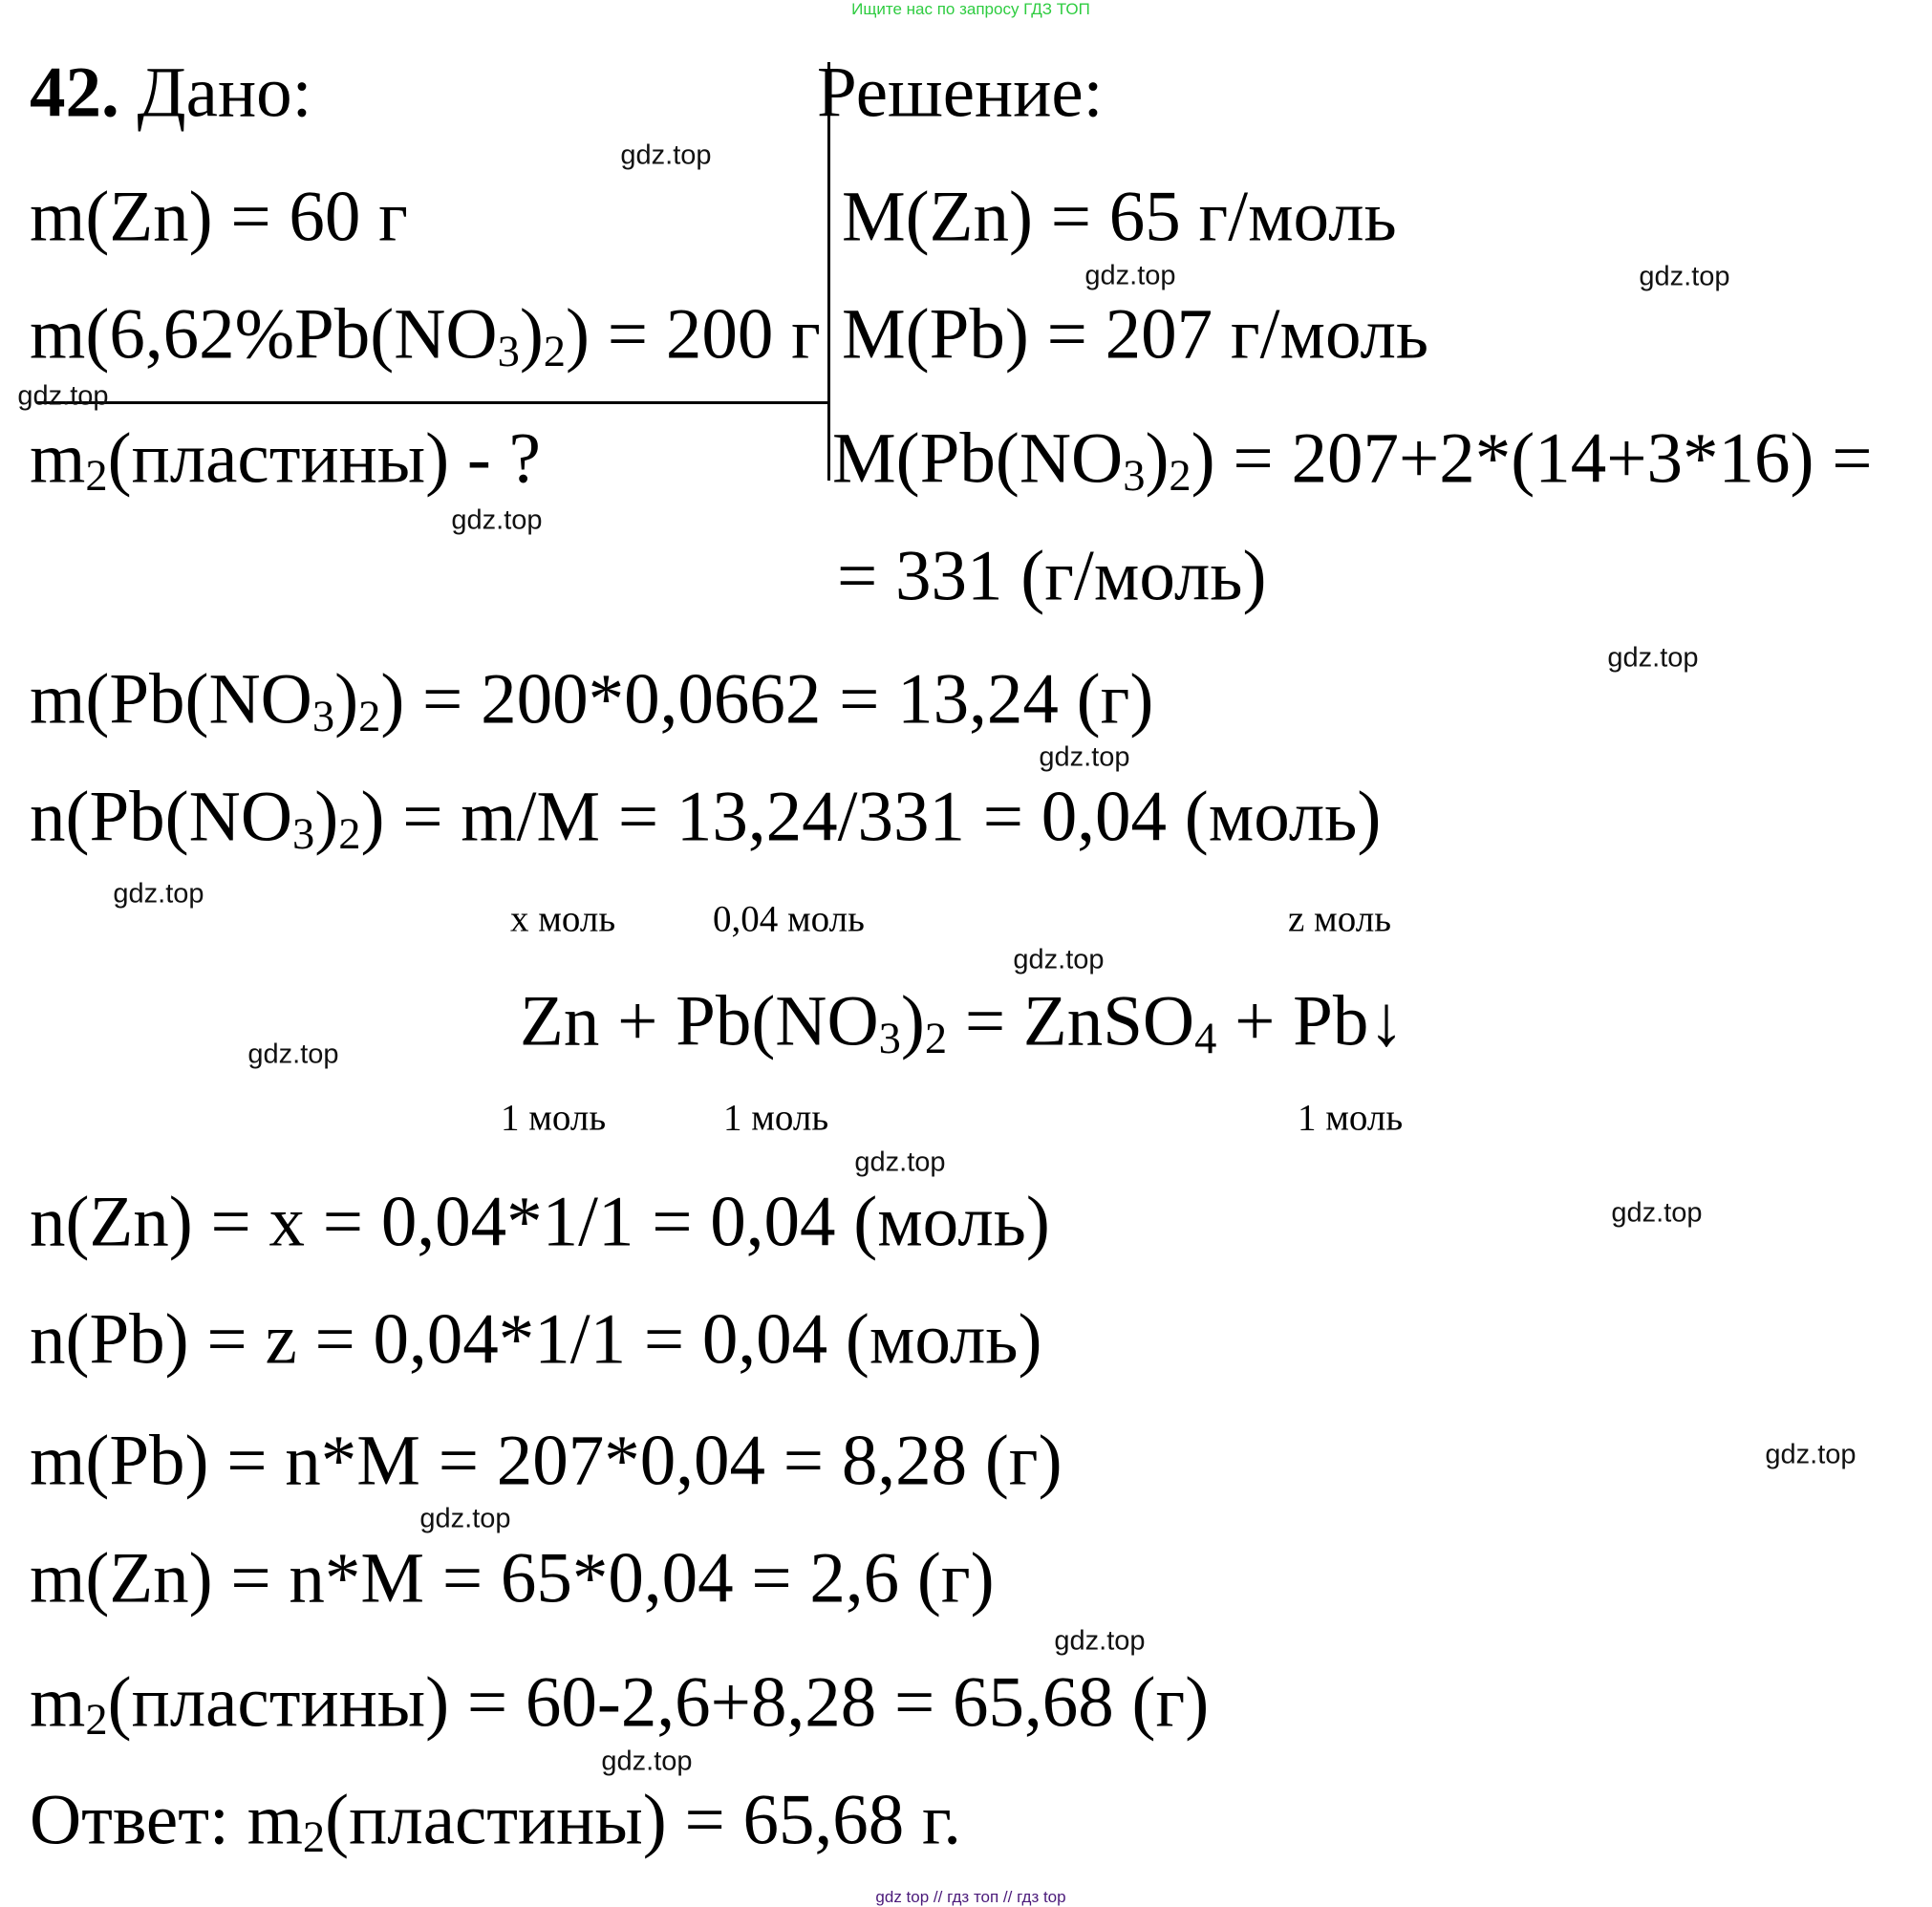 The height and width of the screenshot is (1907, 1932). I want to click on text-segment: Ответ: m, so click(166, 1820).